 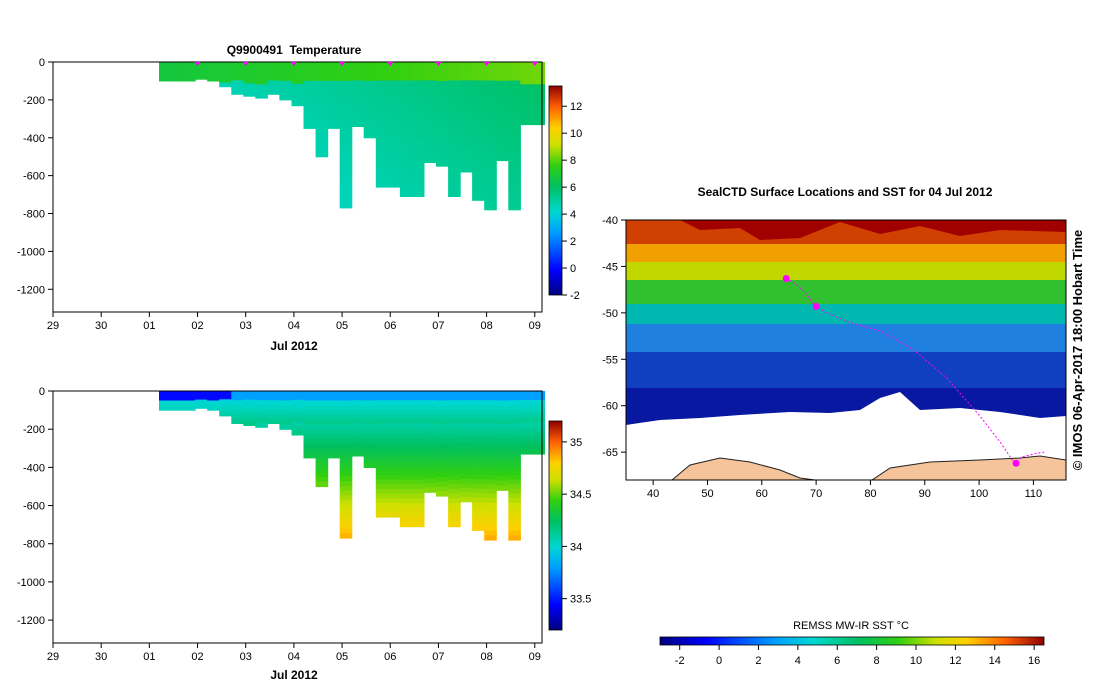 I want to click on temperature-profile-markers, so click(x=366, y=64).